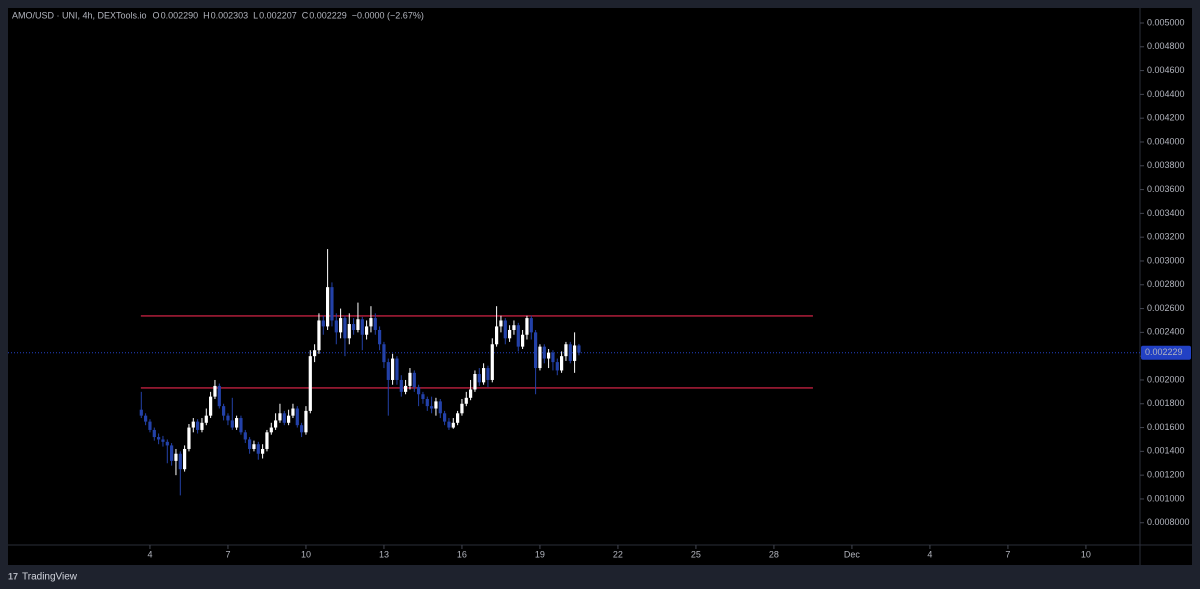  Describe the element at coordinates (384, 554) in the screenshot. I see `x-tick-label: 13` at that location.